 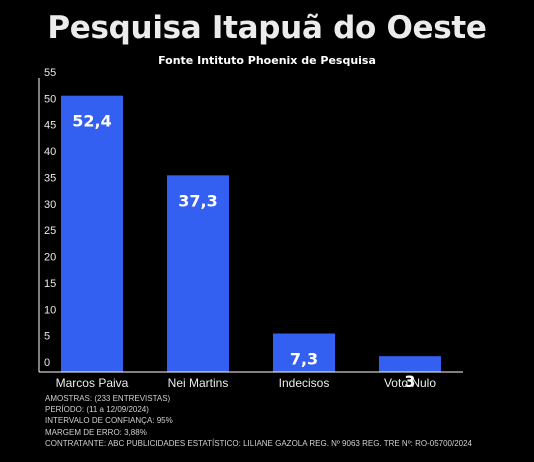 What do you see at coordinates (109, 421) in the screenshot?
I see `footnote-confidence: INTERVALO DE CONFIANÇA: 95%` at bounding box center [109, 421].